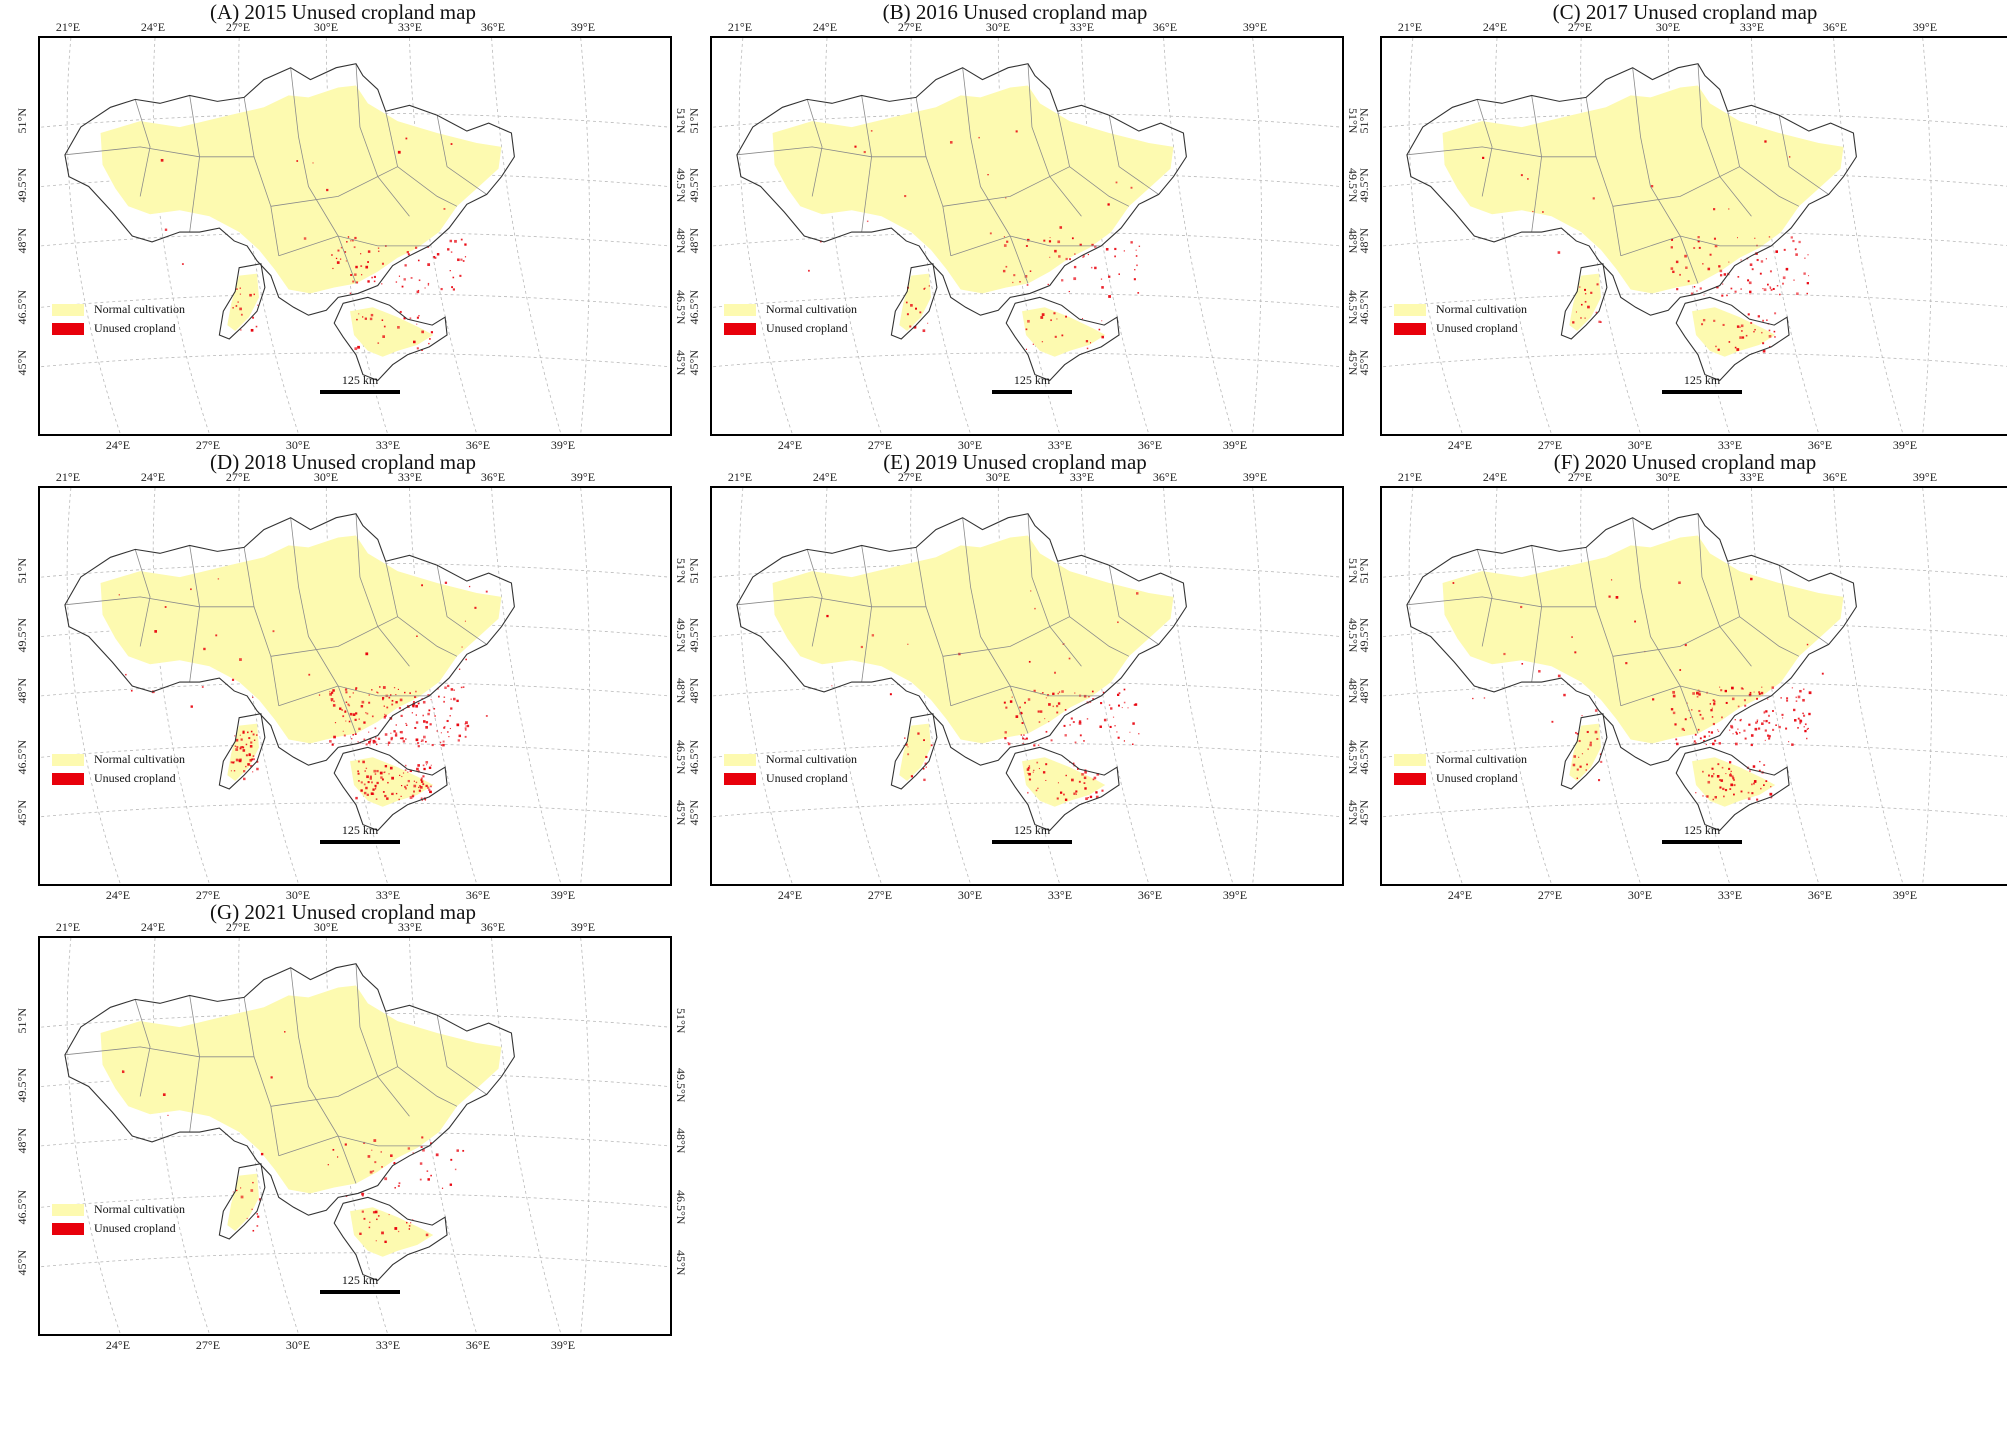 The height and width of the screenshot is (1432, 2007). What do you see at coordinates (1550, 895) in the screenshot?
I see `bottom-longitude-label: 27°E` at bounding box center [1550, 895].